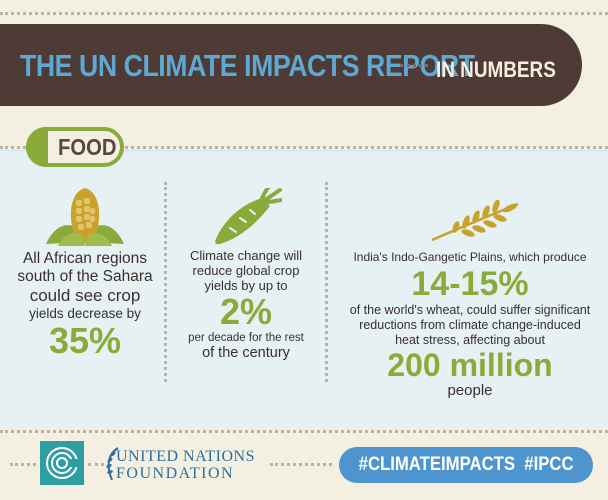 The image size is (608, 500). Describe the element at coordinates (62, 463) in the screenshot. I see `ipcc-logo-icon` at that location.